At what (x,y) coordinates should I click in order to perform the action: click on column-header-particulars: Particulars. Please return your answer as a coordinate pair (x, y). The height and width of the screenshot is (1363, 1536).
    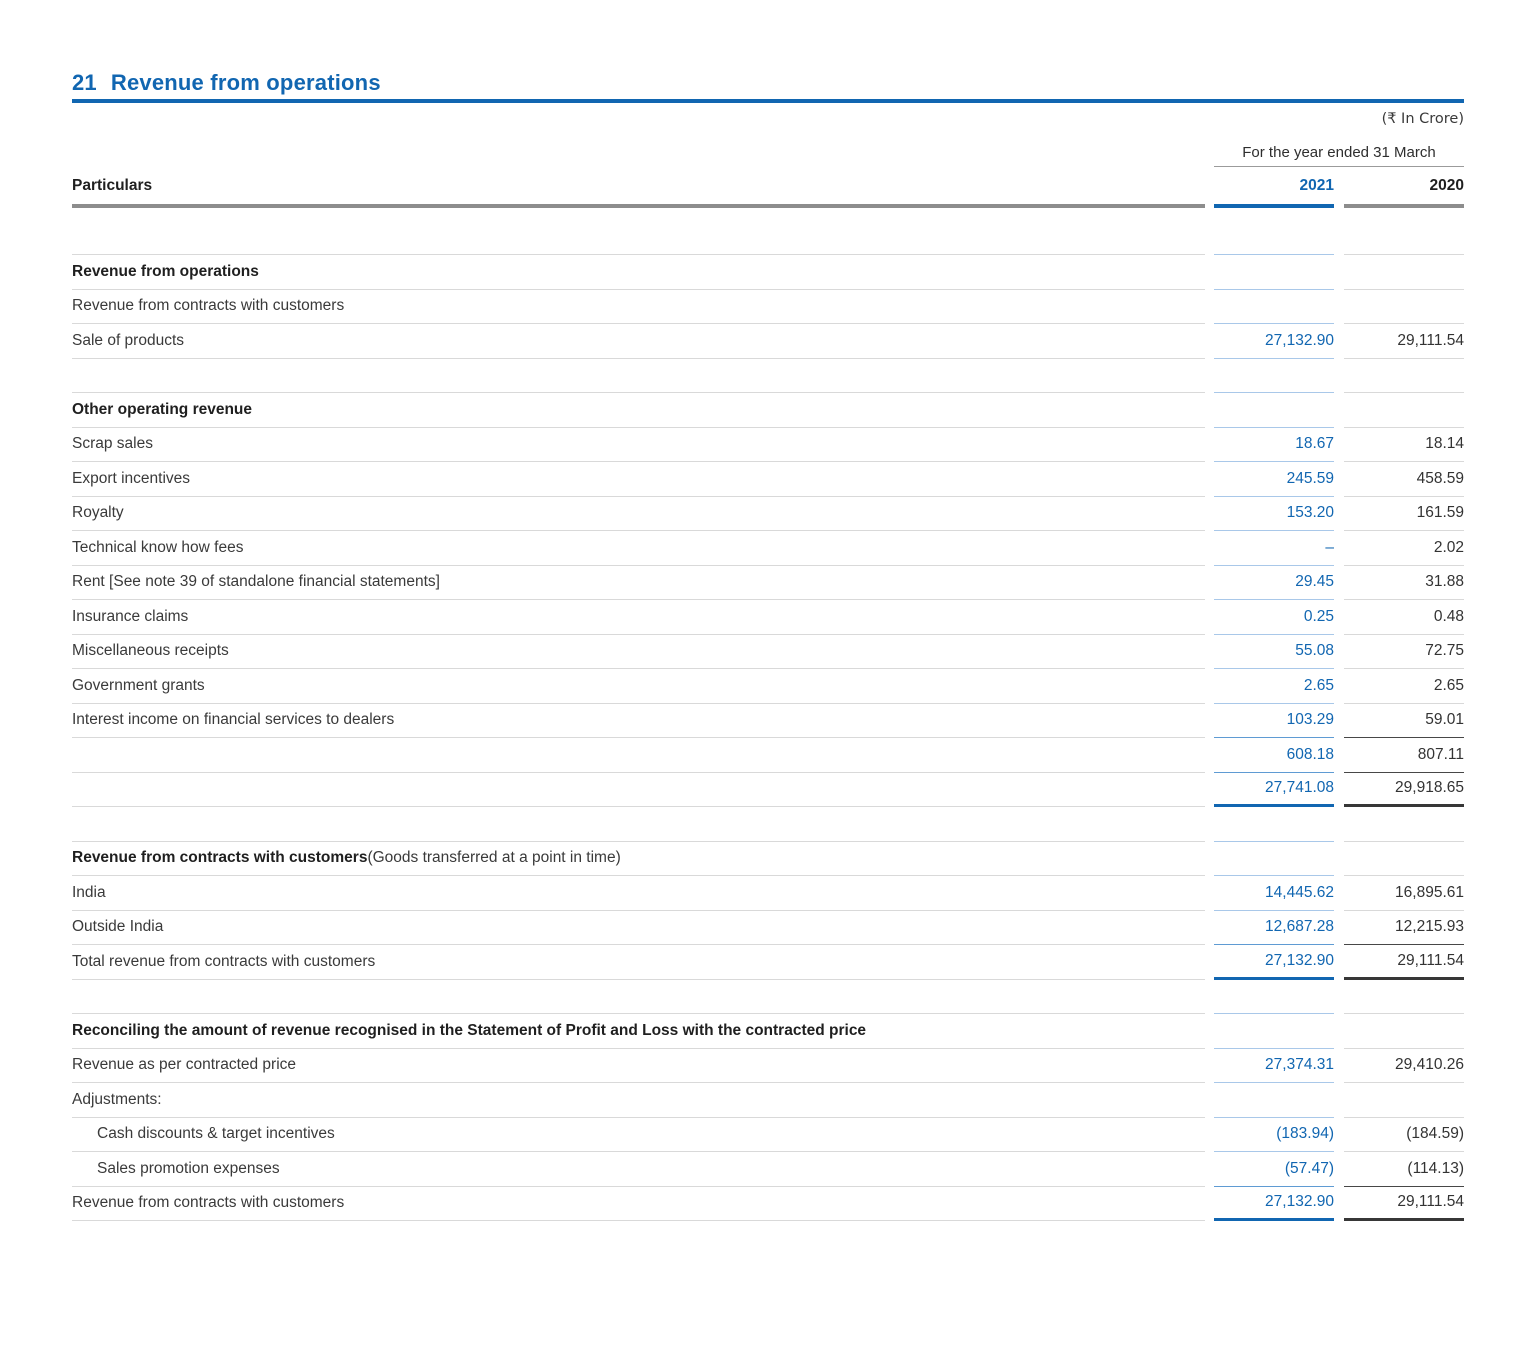
    Looking at the image, I should click on (638, 187).